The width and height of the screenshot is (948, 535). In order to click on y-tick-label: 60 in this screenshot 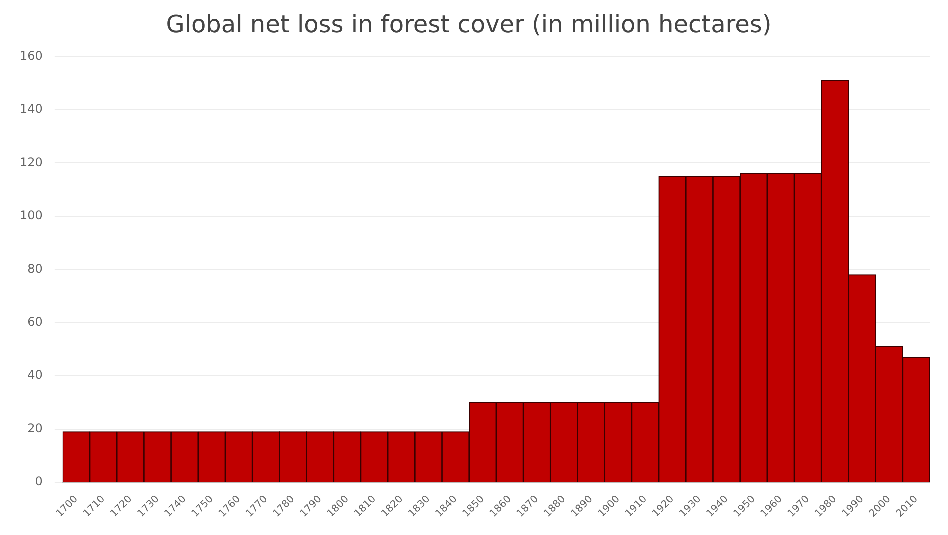, I will do `click(35, 322)`.